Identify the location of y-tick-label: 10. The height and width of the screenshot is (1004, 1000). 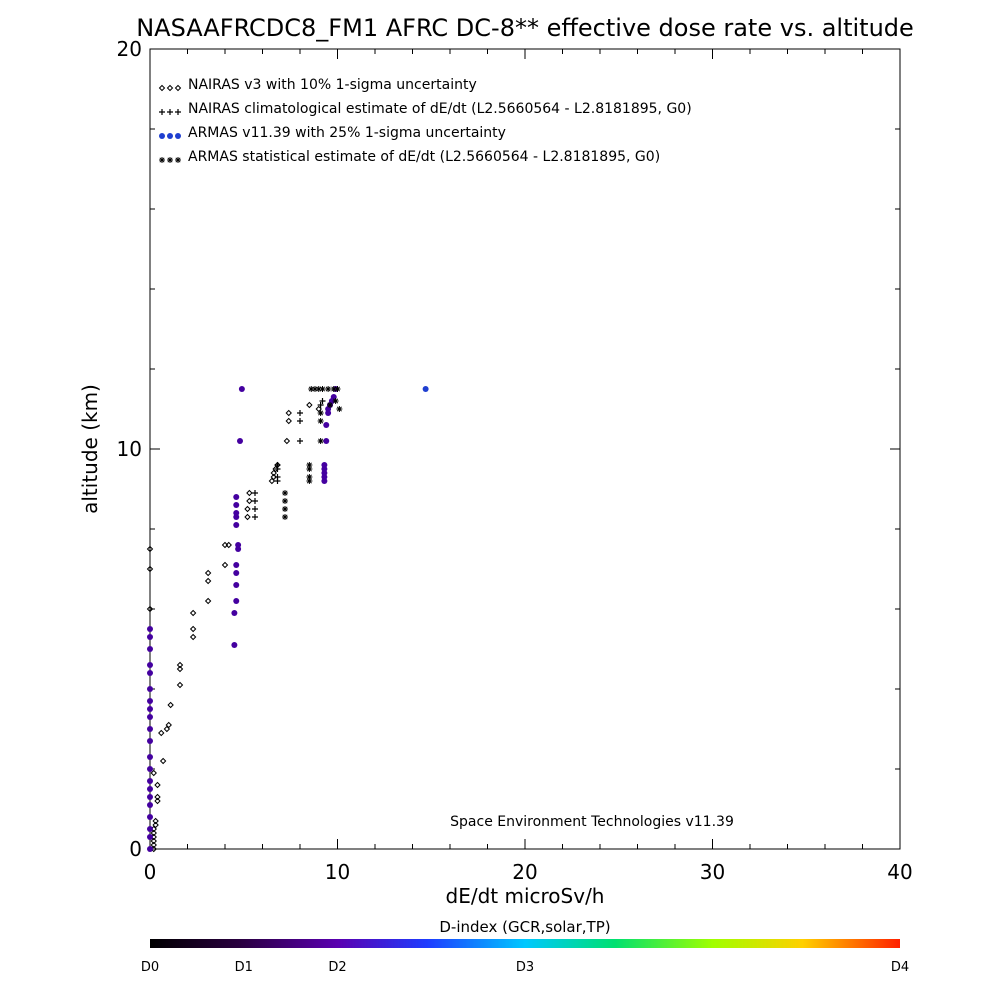
(129, 449).